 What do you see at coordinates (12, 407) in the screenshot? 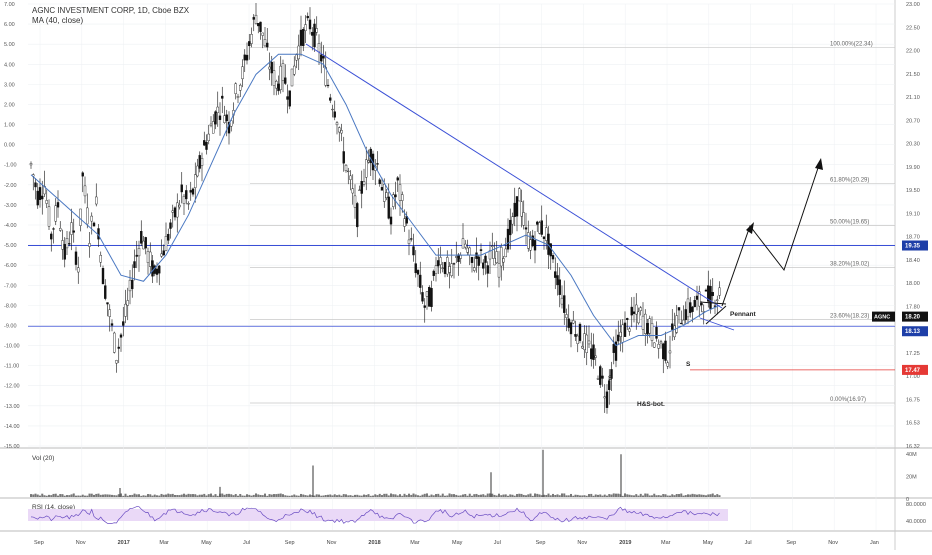
I see `left-axis-tick-label: -13.00` at bounding box center [12, 407].